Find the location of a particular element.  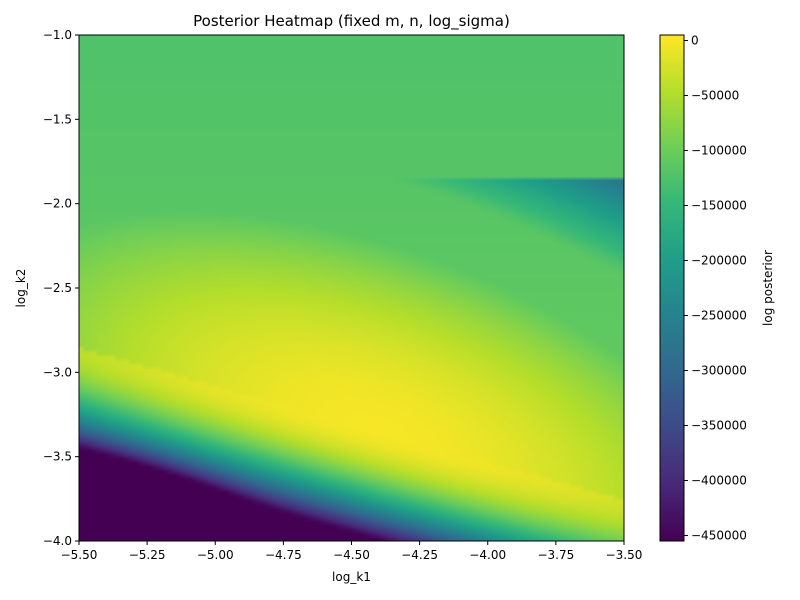

colorbar-tick-label: −400000 is located at coordinates (719, 481).